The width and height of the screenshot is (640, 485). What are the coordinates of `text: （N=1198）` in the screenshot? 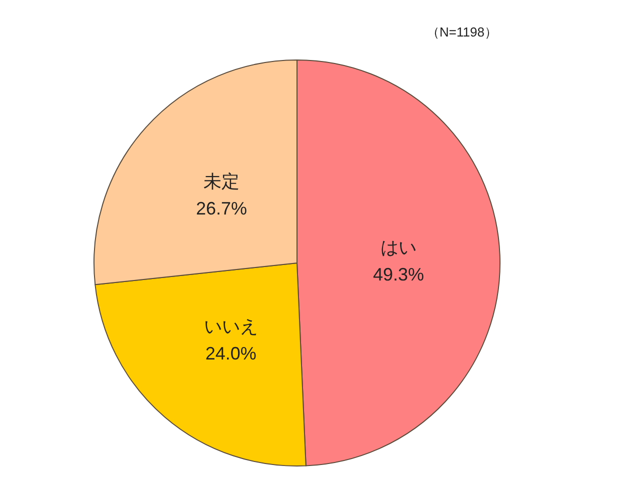 It's located at (462, 32).